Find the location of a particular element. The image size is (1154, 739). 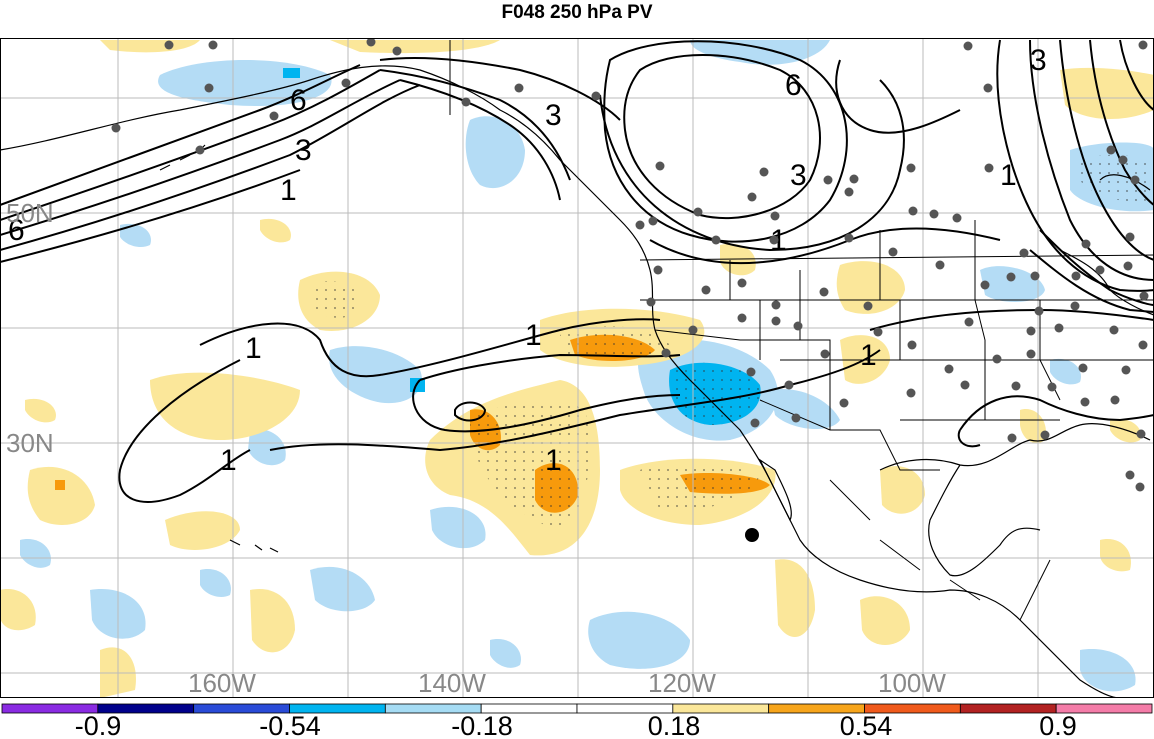

colorbar is located at coordinates (577, 708).